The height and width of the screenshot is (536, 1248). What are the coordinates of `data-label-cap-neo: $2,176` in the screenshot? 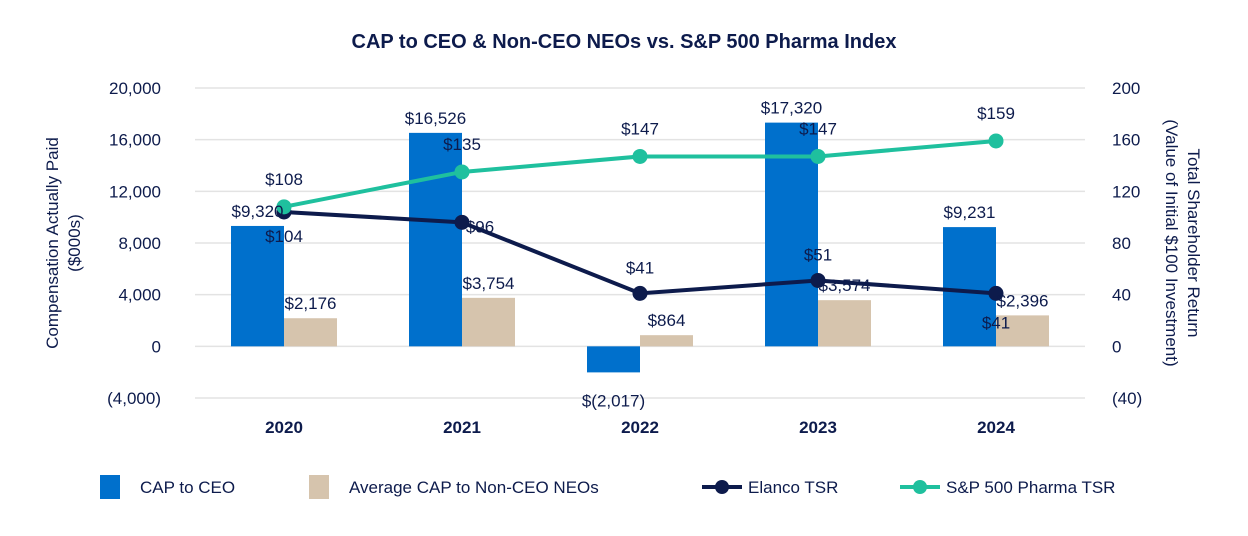 It's located at (311, 303).